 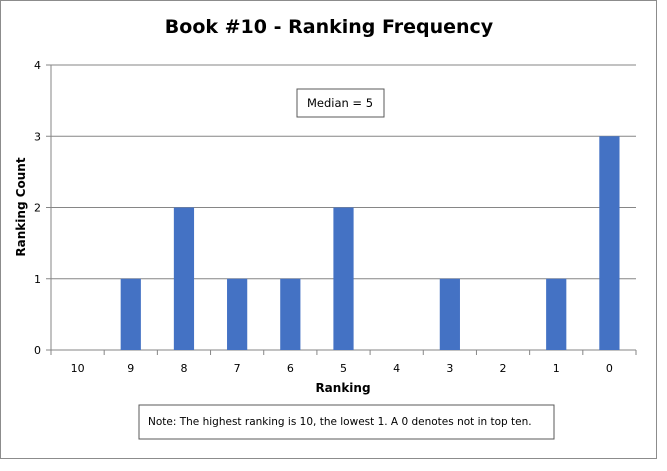 I want to click on y-tick-labels: 0 1 2 3 4, so click(x=37, y=208).